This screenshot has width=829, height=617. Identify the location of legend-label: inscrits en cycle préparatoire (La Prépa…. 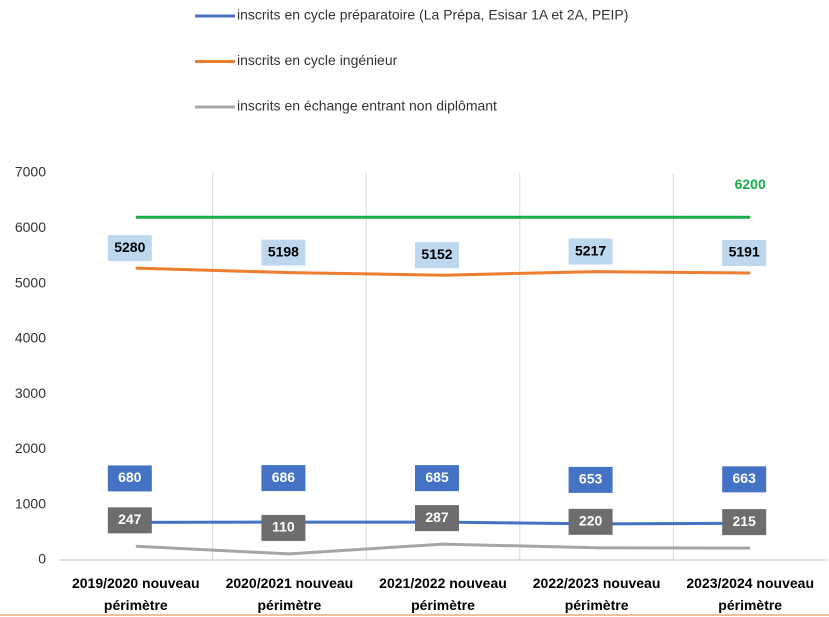
(432, 15).